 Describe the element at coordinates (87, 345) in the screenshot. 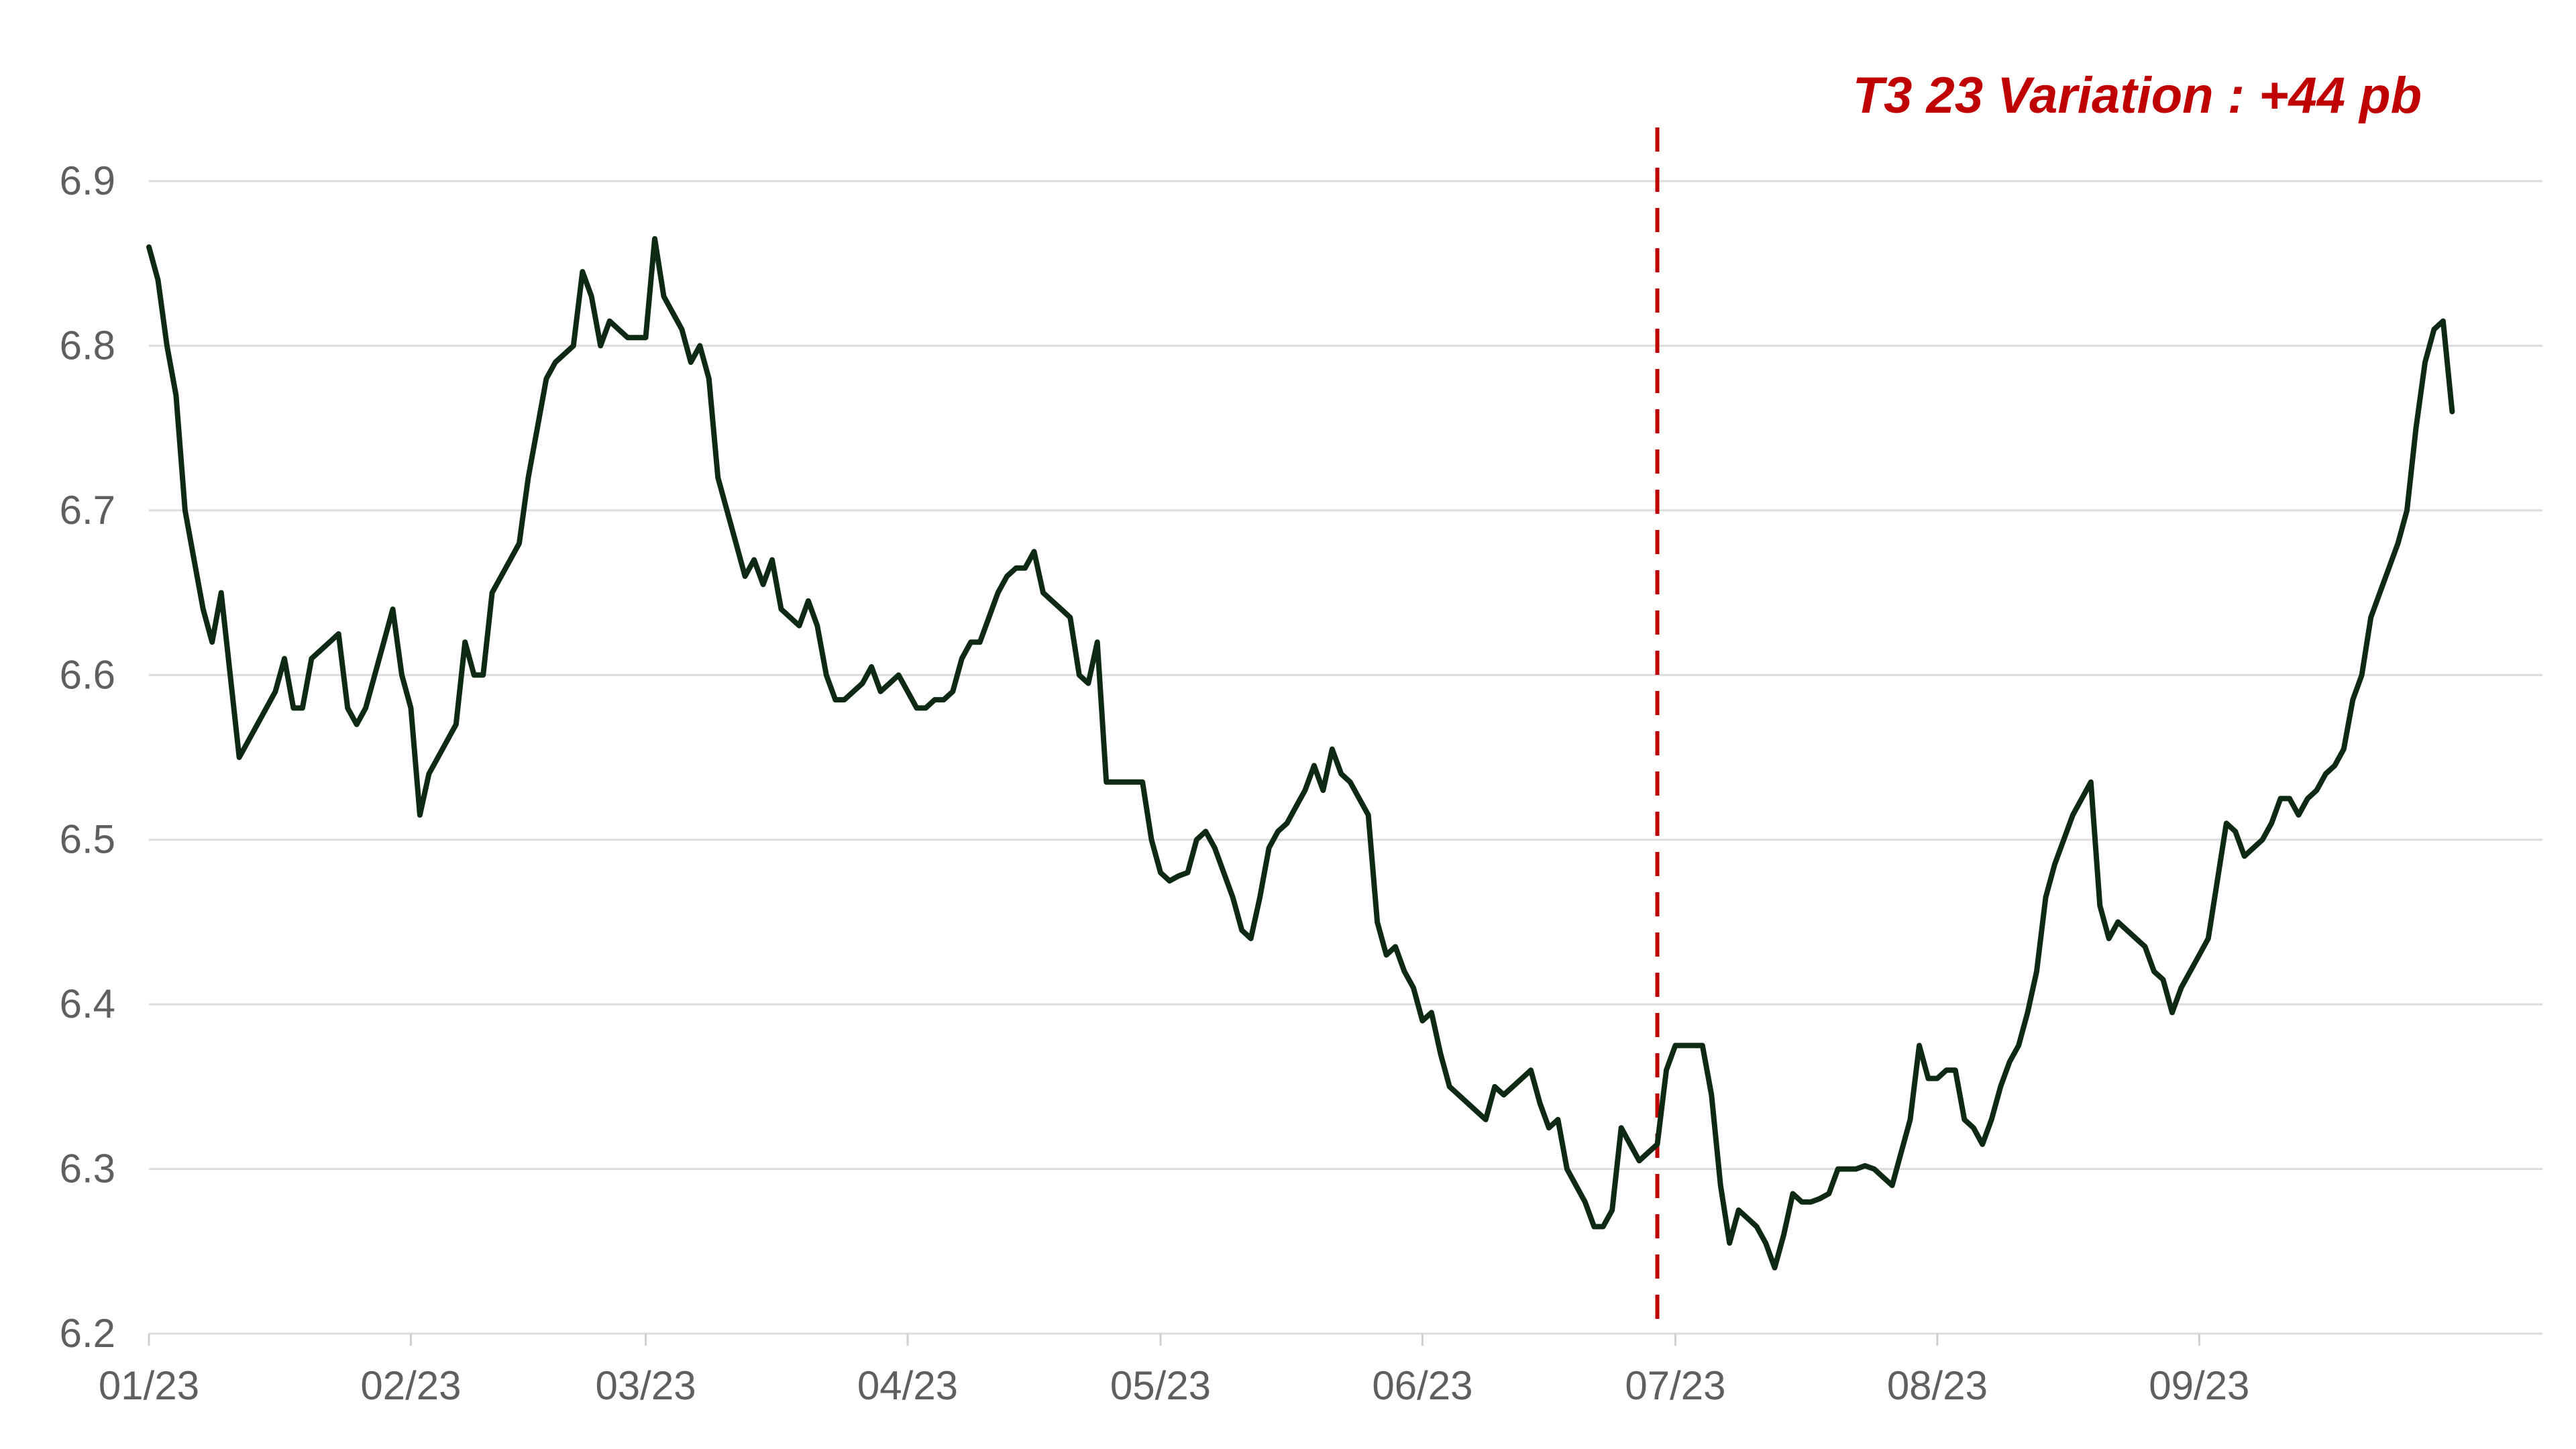

I see `y-tick-label-6.8: 6.8` at that location.